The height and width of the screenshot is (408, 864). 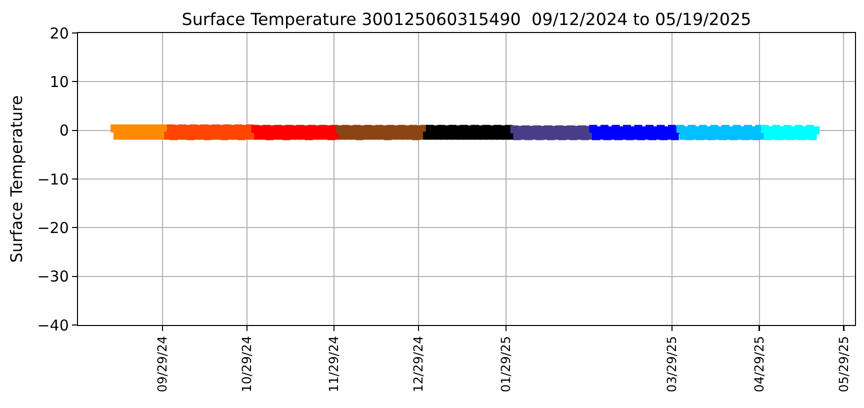 What do you see at coordinates (59, 33) in the screenshot?
I see `y-tick-label: 20` at bounding box center [59, 33].